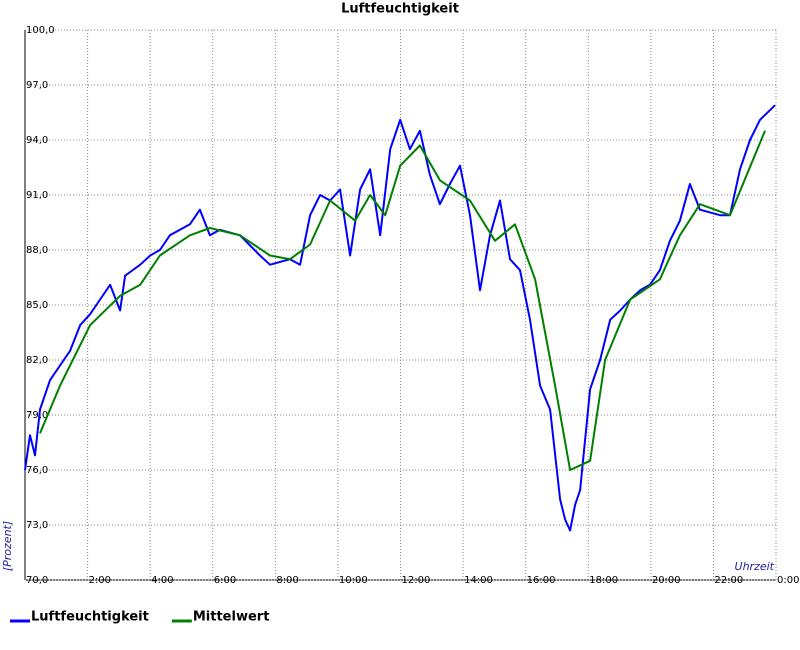 This screenshot has height=650, width=800. I want to click on y-tick-label: 94,0, so click(37, 140).